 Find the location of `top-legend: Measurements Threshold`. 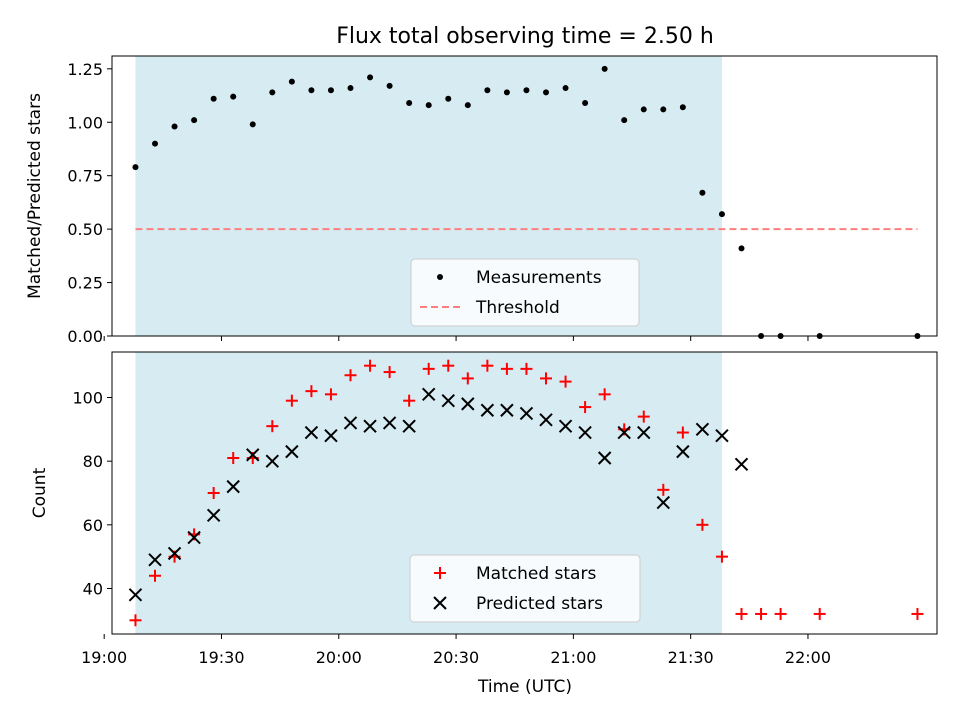

top-legend: Measurements Threshold is located at coordinates (525, 292).